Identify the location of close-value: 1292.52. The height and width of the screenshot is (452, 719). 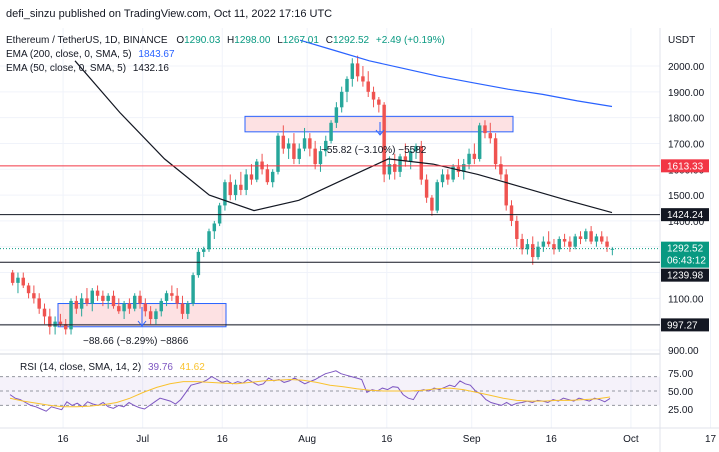
(351, 40).